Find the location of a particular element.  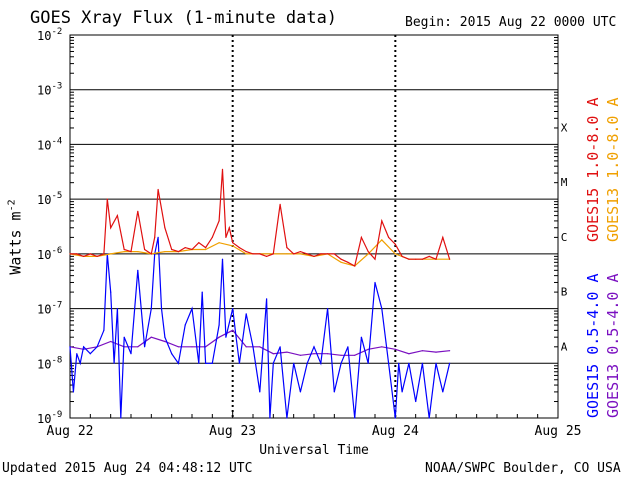

flare-class-label-x: X is located at coordinates (564, 127).